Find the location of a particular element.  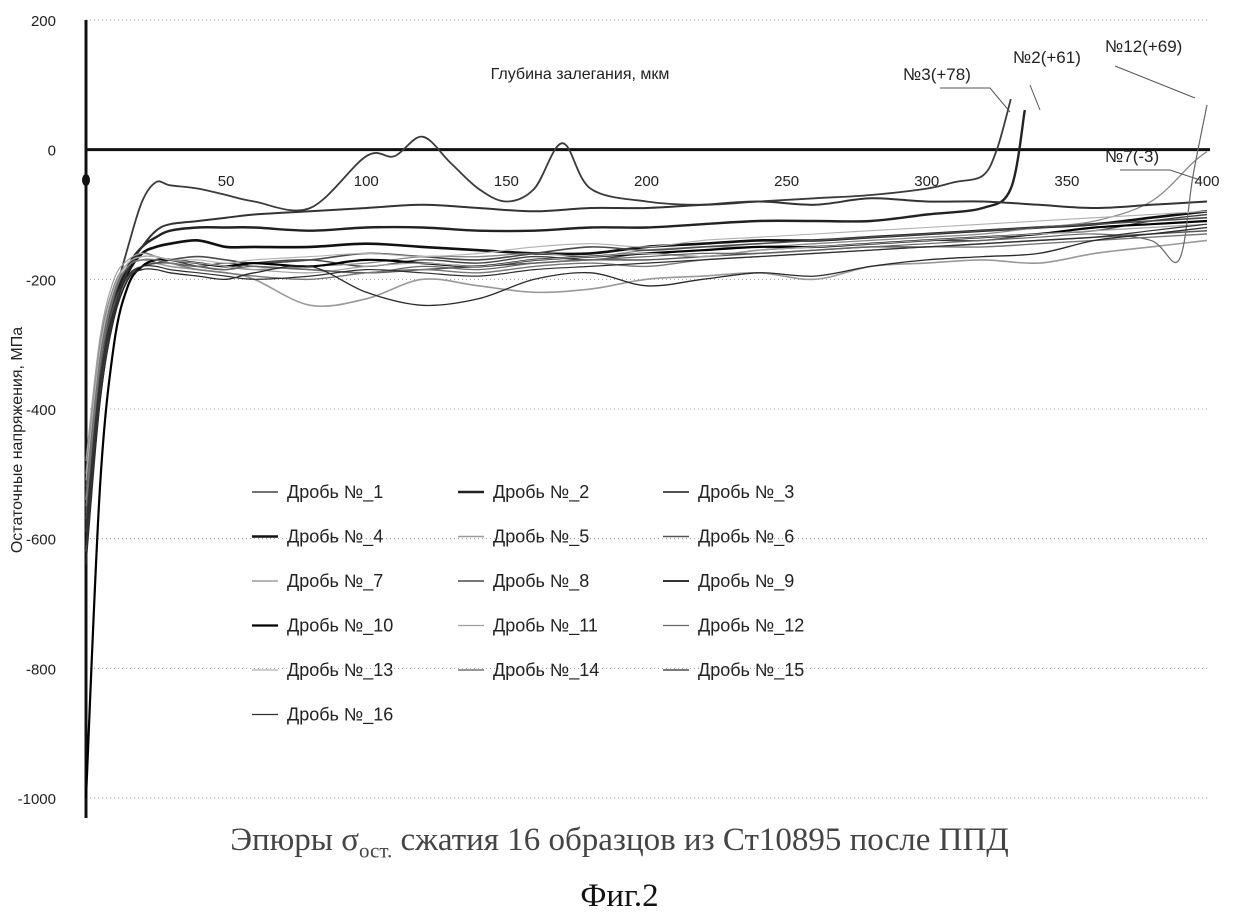

x-tick-label: 250 is located at coordinates (786, 181).